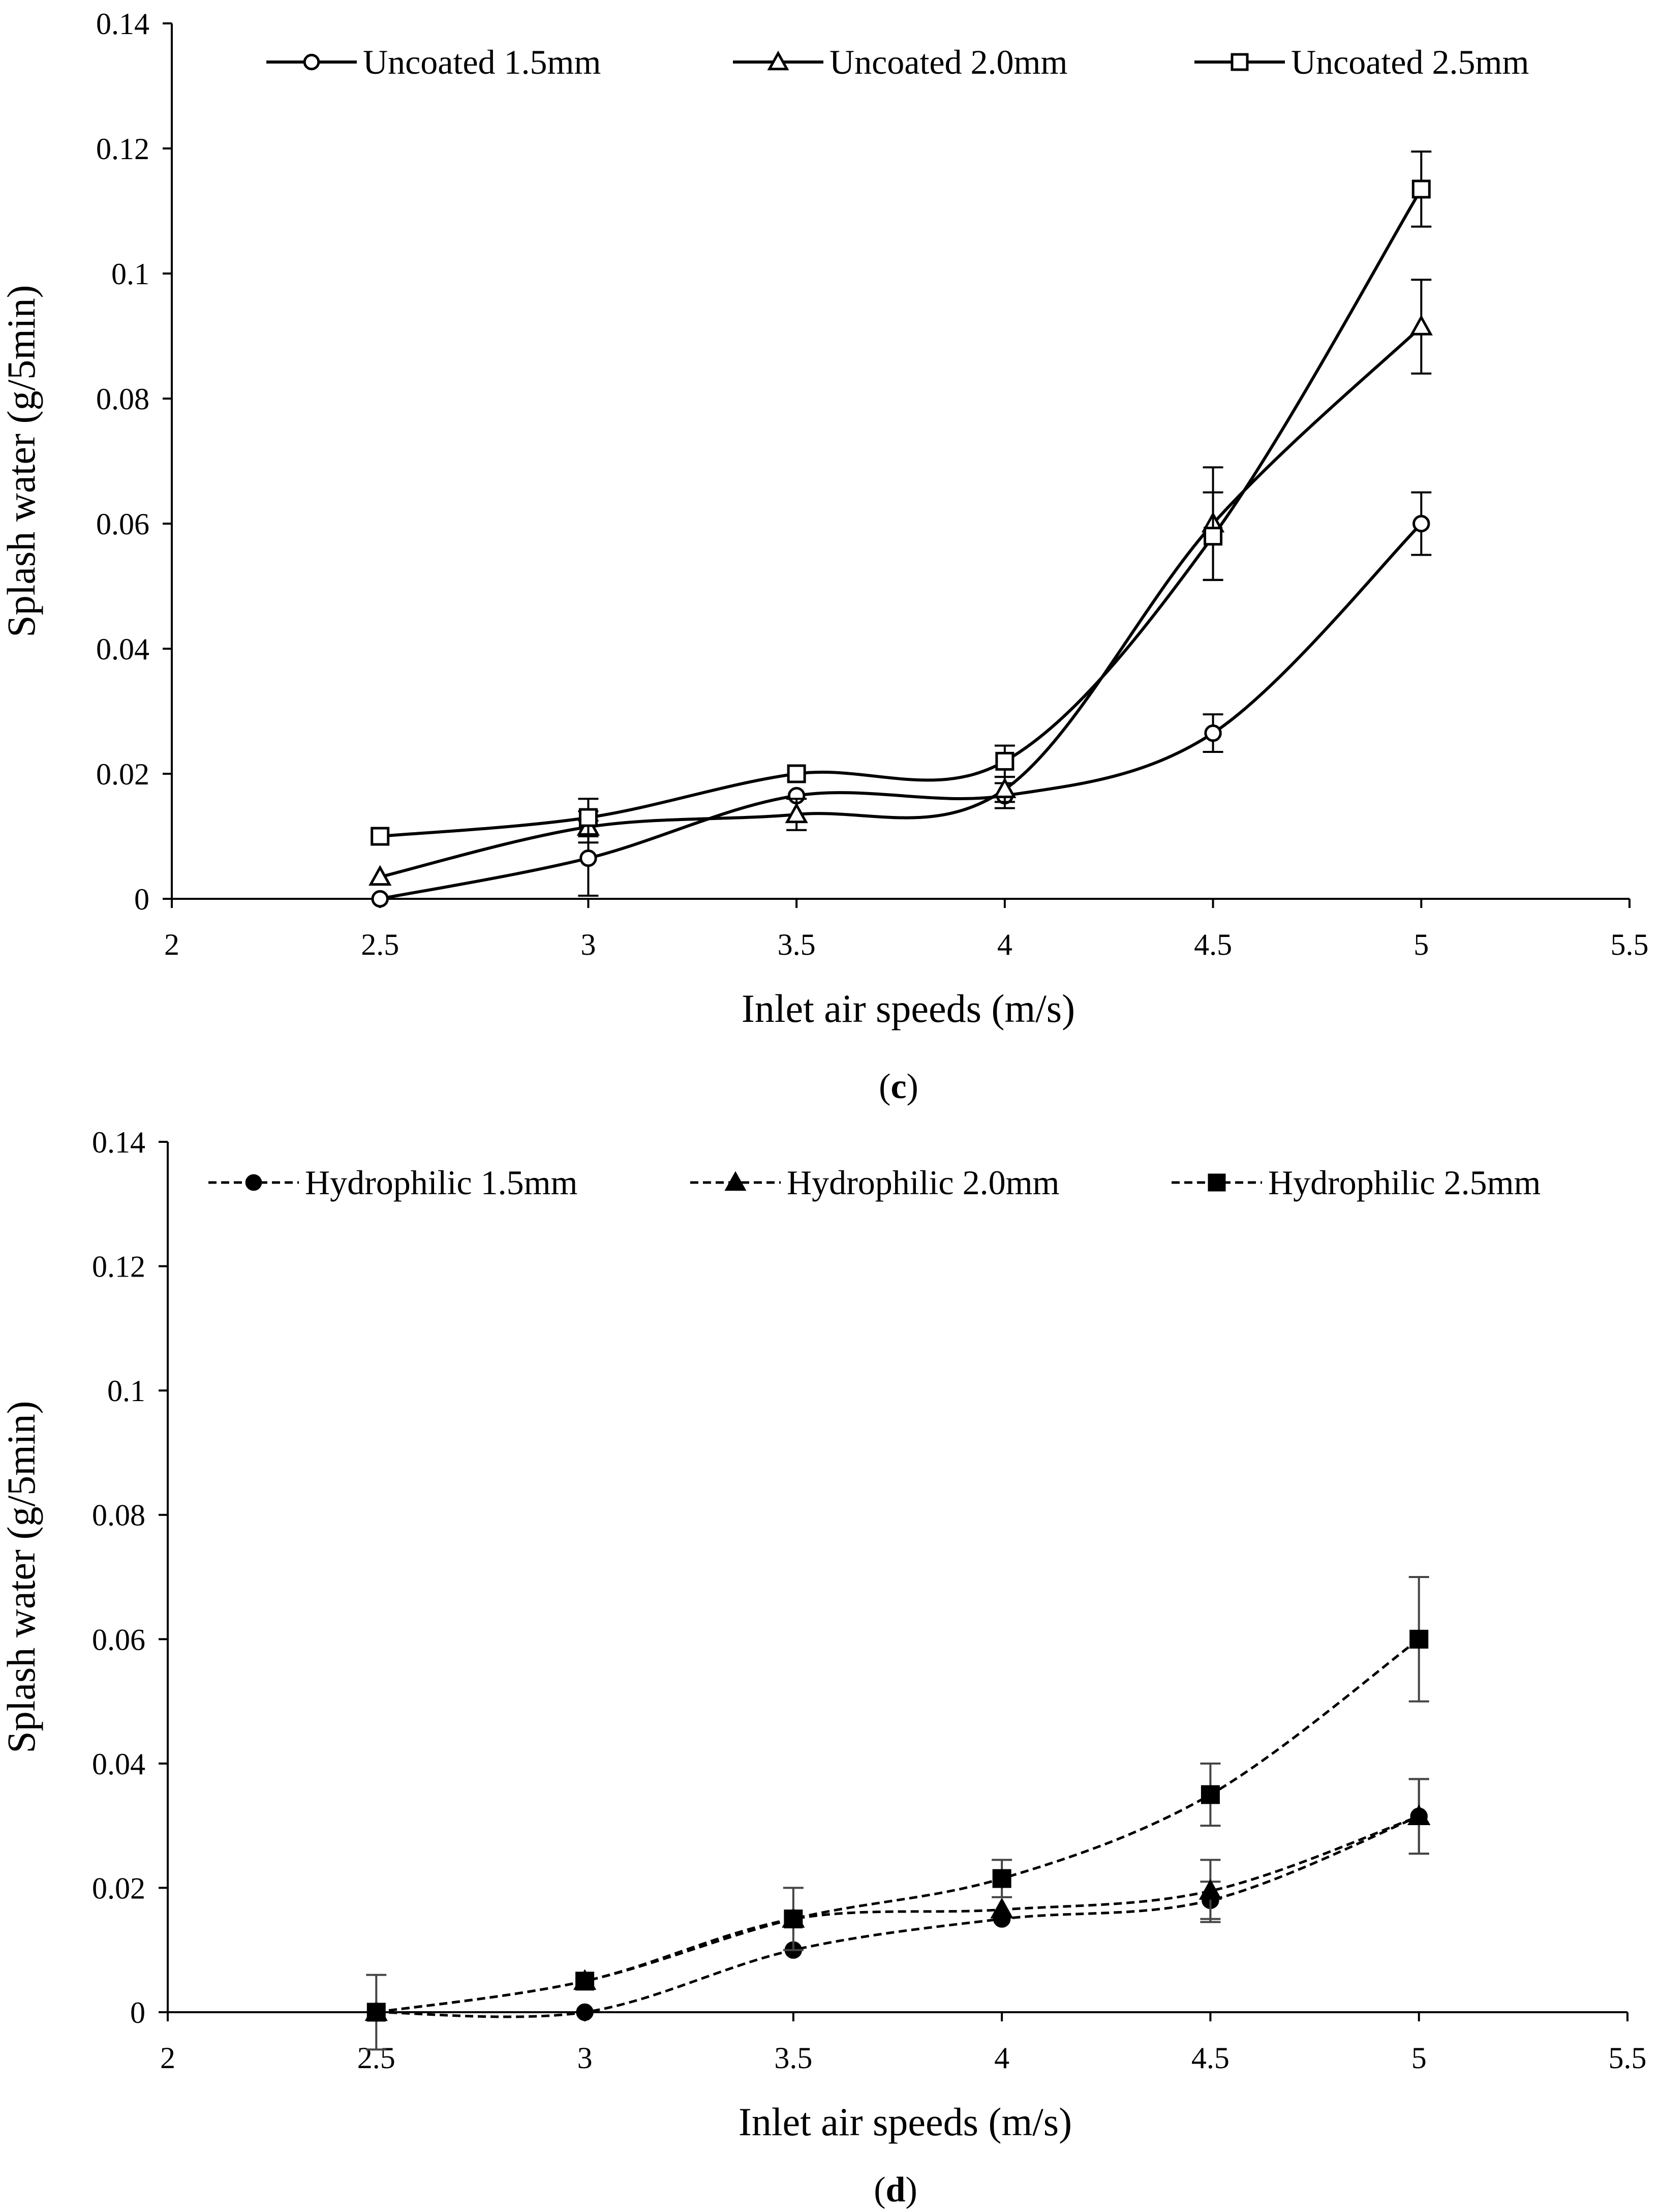 This screenshot has height=2212, width=1660. I want to click on series-uncoated-1-5mm, so click(902, 699).